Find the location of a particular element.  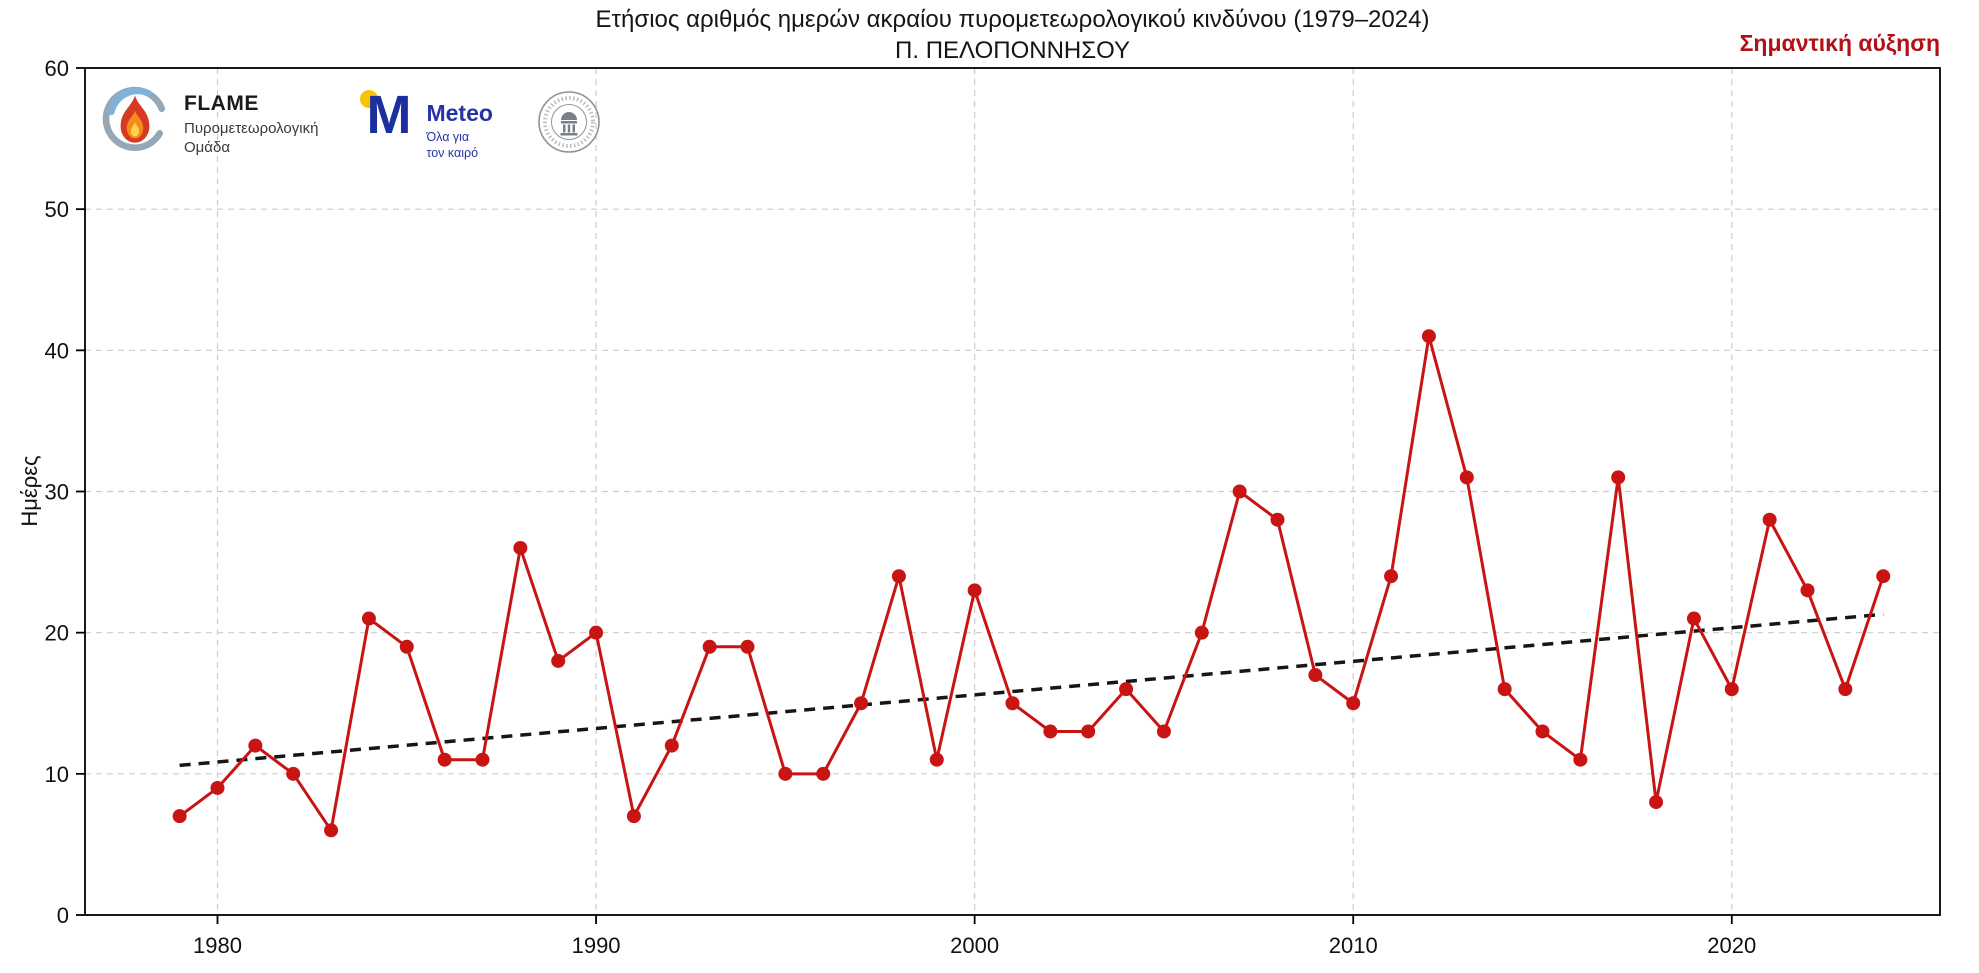

y-tick-label: 10 is located at coordinates (57, 774).